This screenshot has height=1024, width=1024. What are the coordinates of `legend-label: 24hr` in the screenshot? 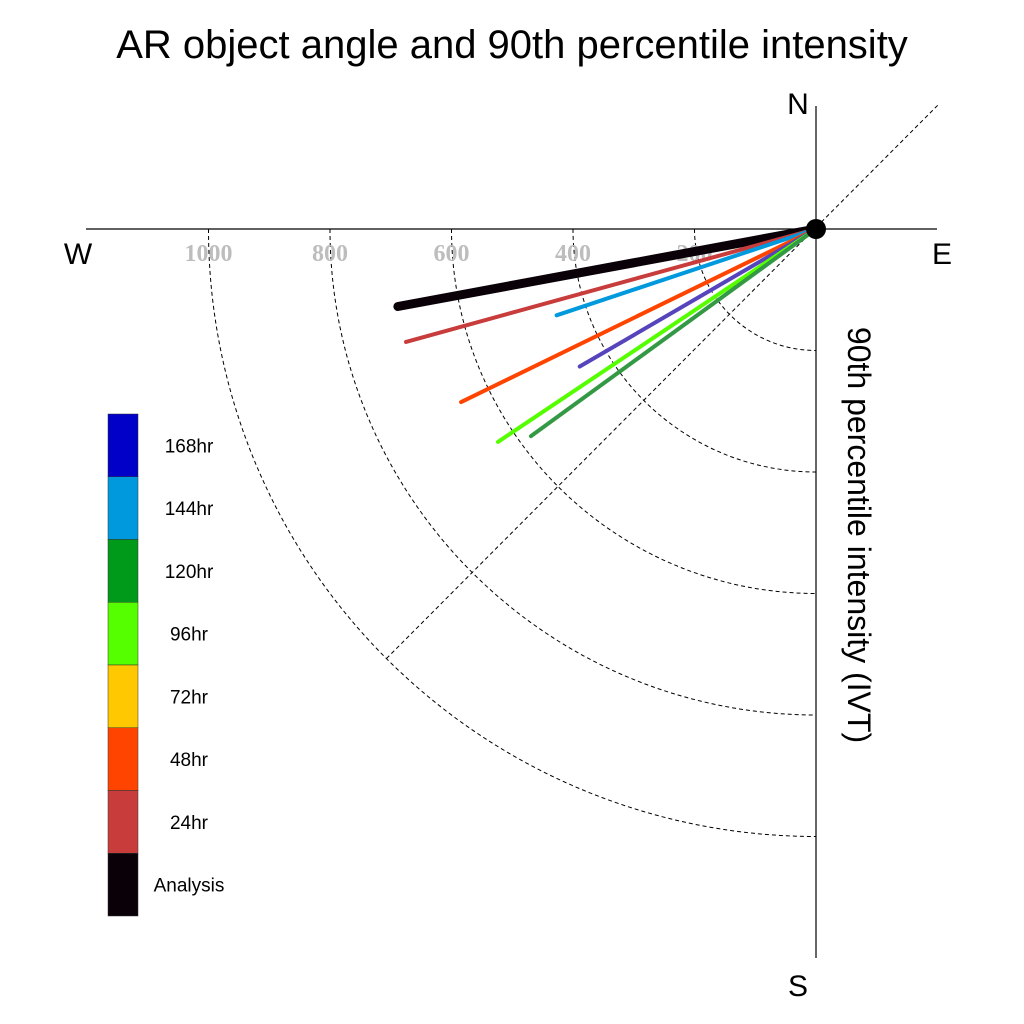 It's located at (189, 823).